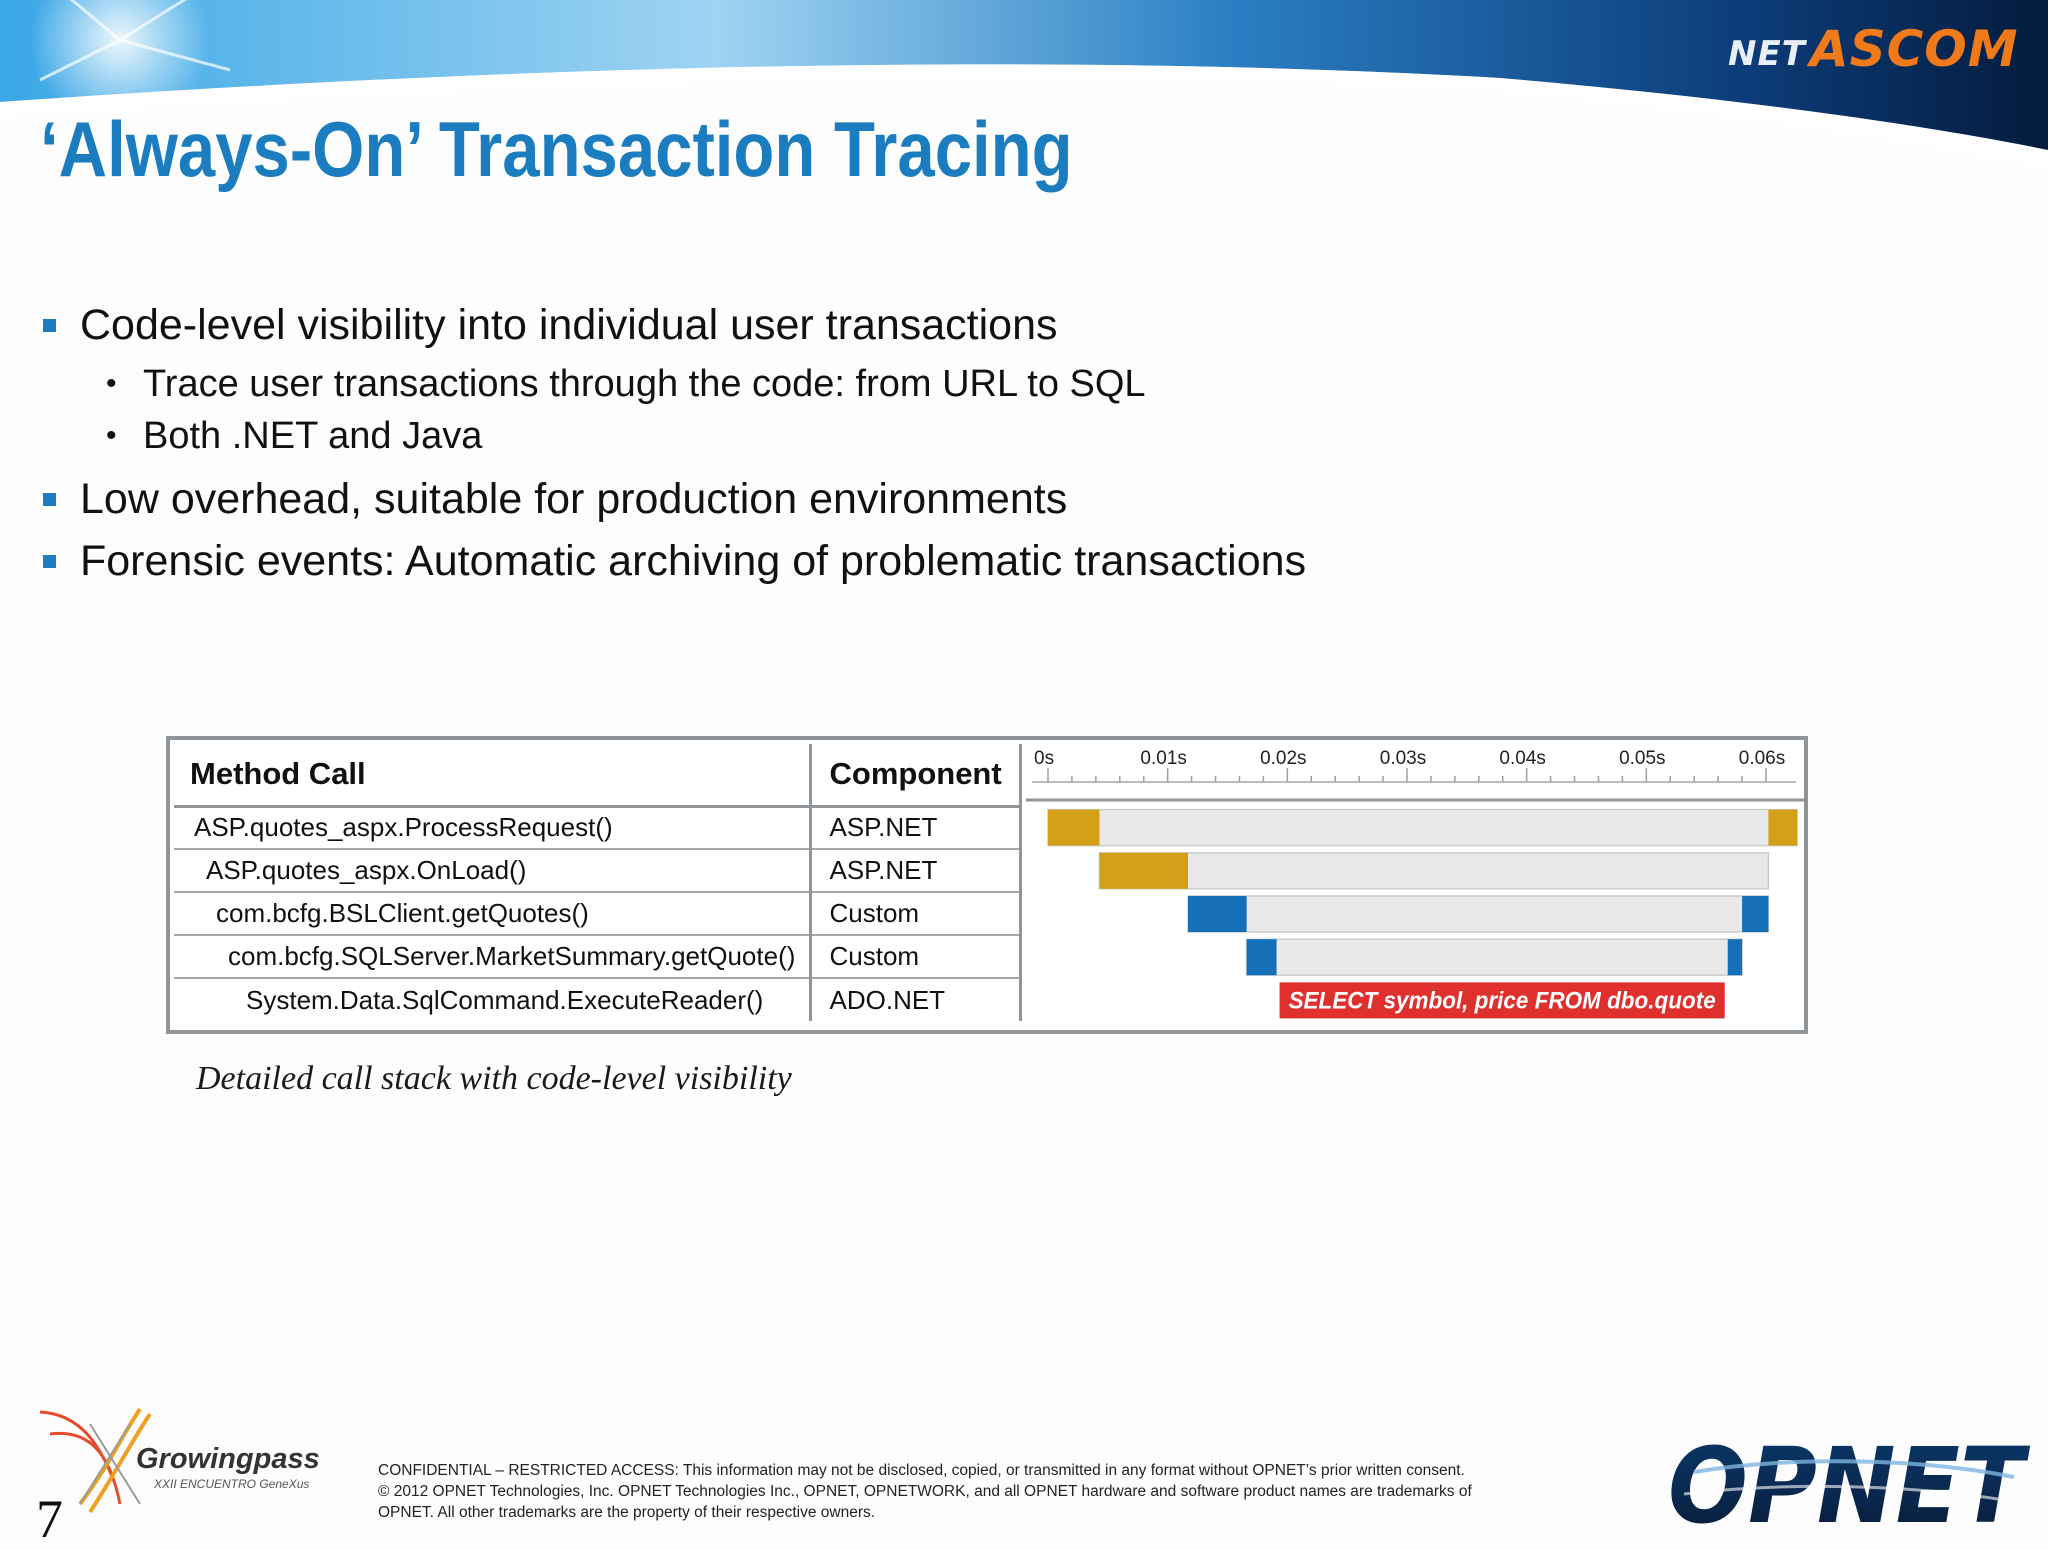 This screenshot has height=1550, width=2048. I want to click on table-row: com.bcfg.BSLClient.getQuotes() Custom, so click(598, 914).